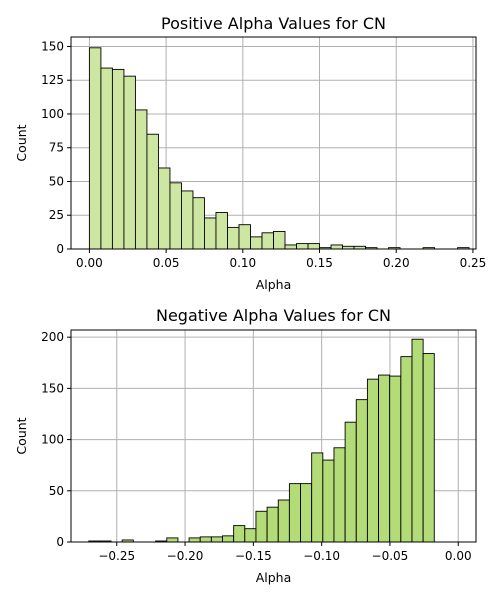  Describe the element at coordinates (321, 556) in the screenshot. I see `x-tick-label: −0.10` at that location.